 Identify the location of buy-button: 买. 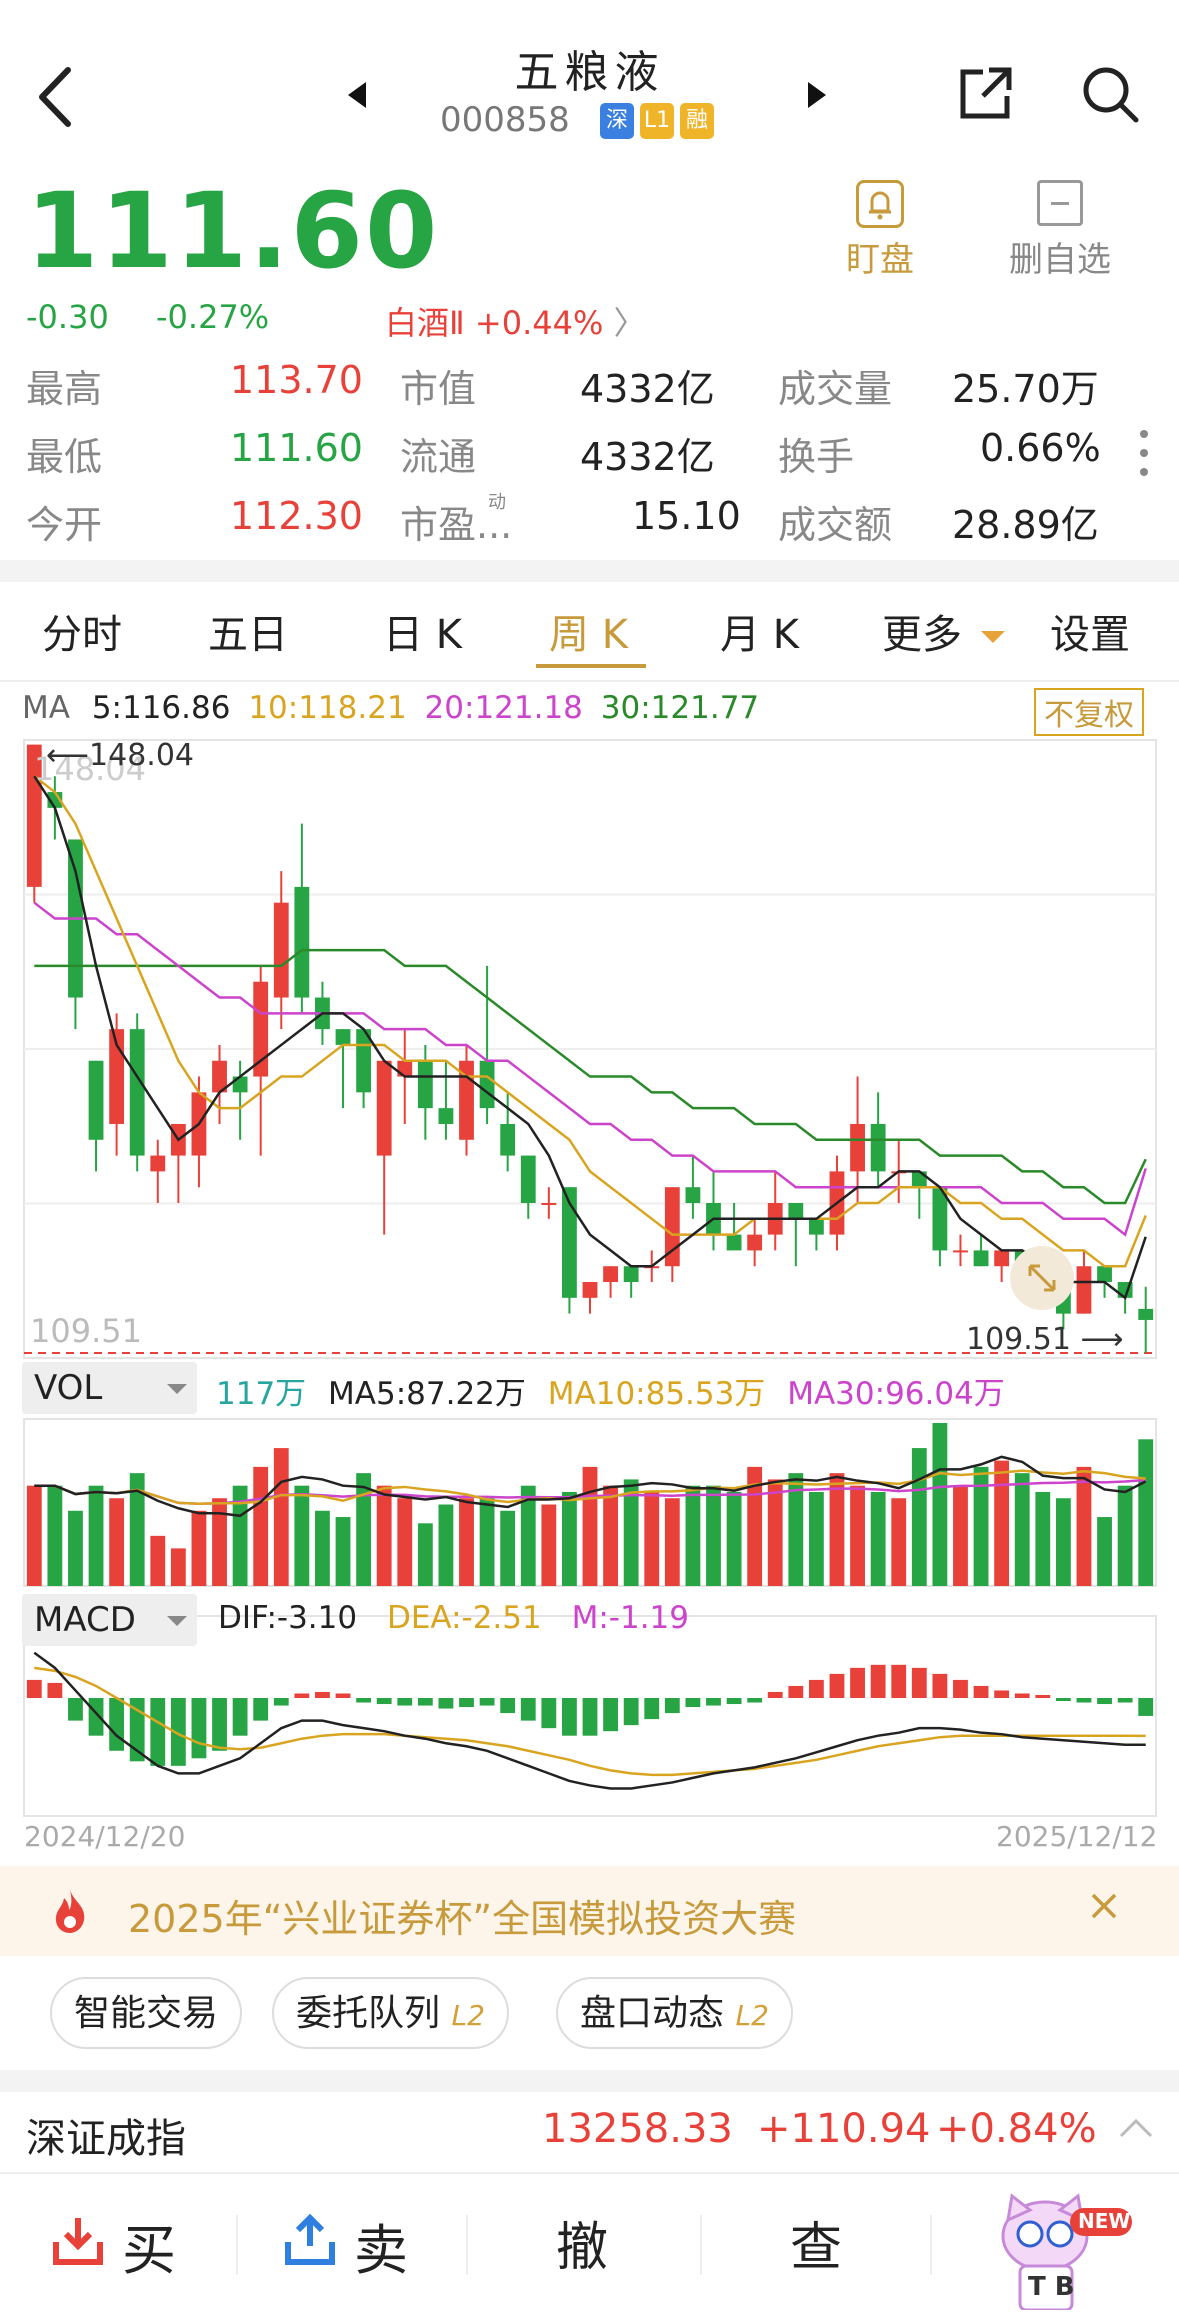
(135, 2243).